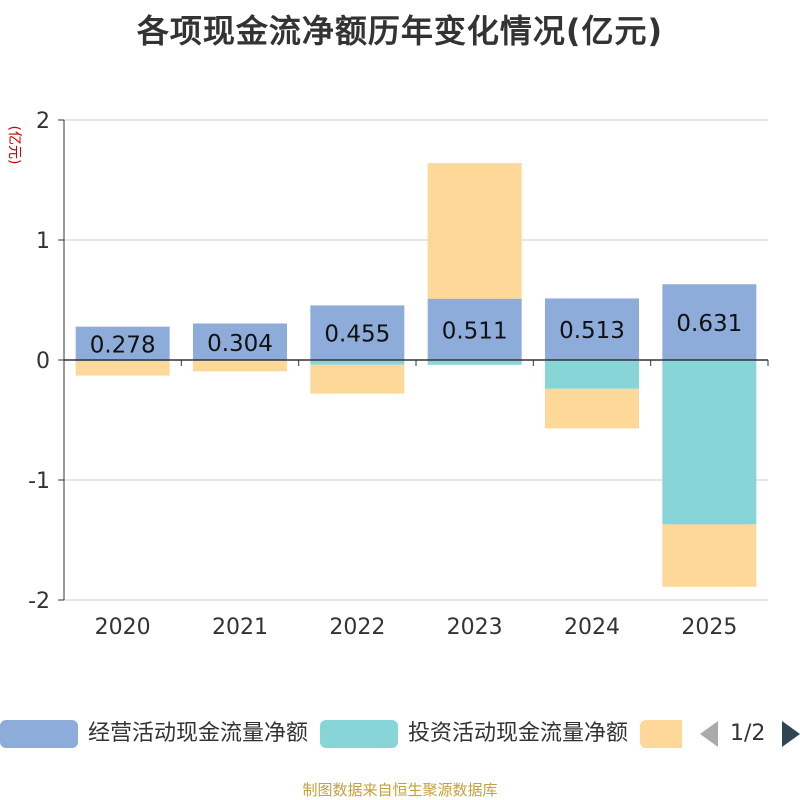 This screenshot has height=800, width=800. Describe the element at coordinates (475, 627) in the screenshot. I see `x-tick-label: 2023` at that location.